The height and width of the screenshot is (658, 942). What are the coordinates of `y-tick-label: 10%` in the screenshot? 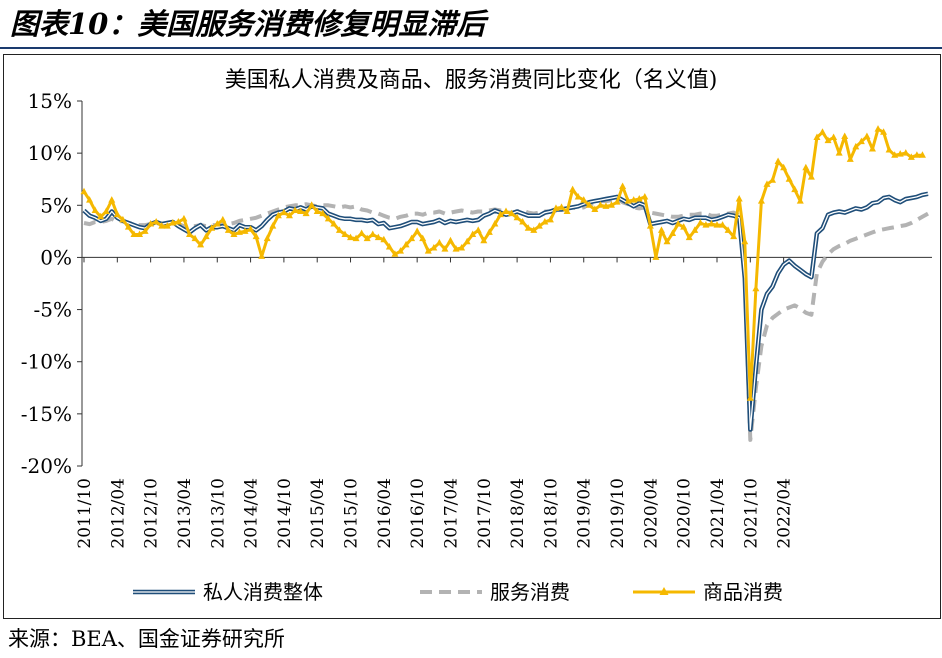 It's located at (50, 153).